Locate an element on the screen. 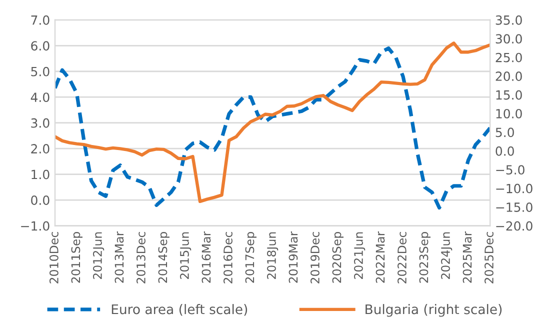 The image size is (550, 332). y-tick-label: 7.0 is located at coordinates (40, 20).